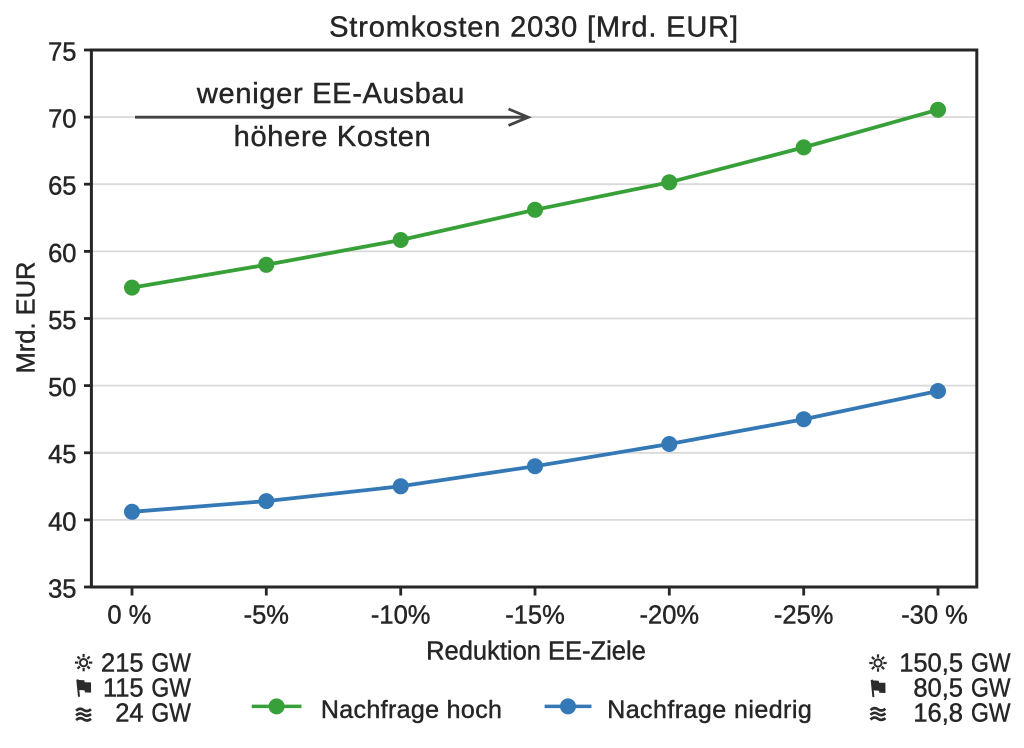 This screenshot has height=748, width=1024. I want to click on svg-text: -5%, so click(266, 615).